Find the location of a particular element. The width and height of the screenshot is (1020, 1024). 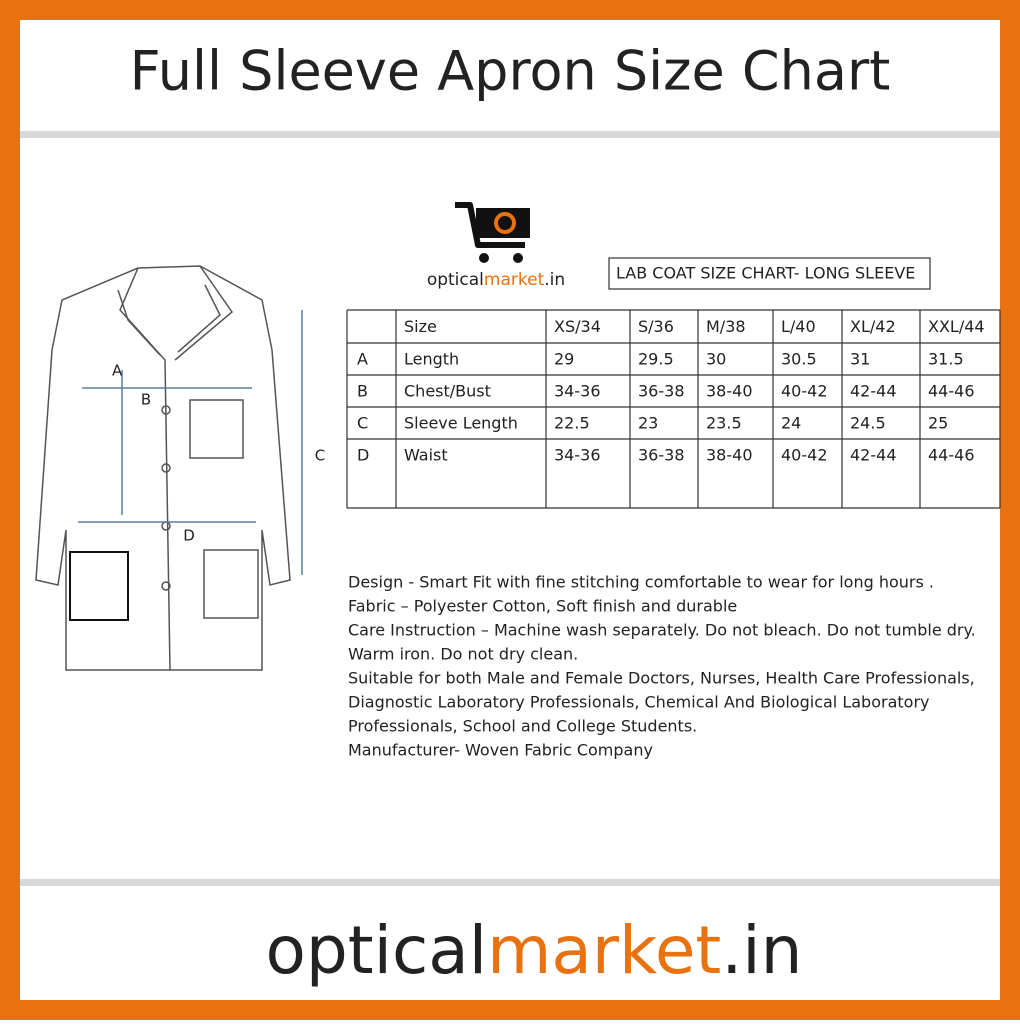

table-cell: 23 is located at coordinates (648, 423).